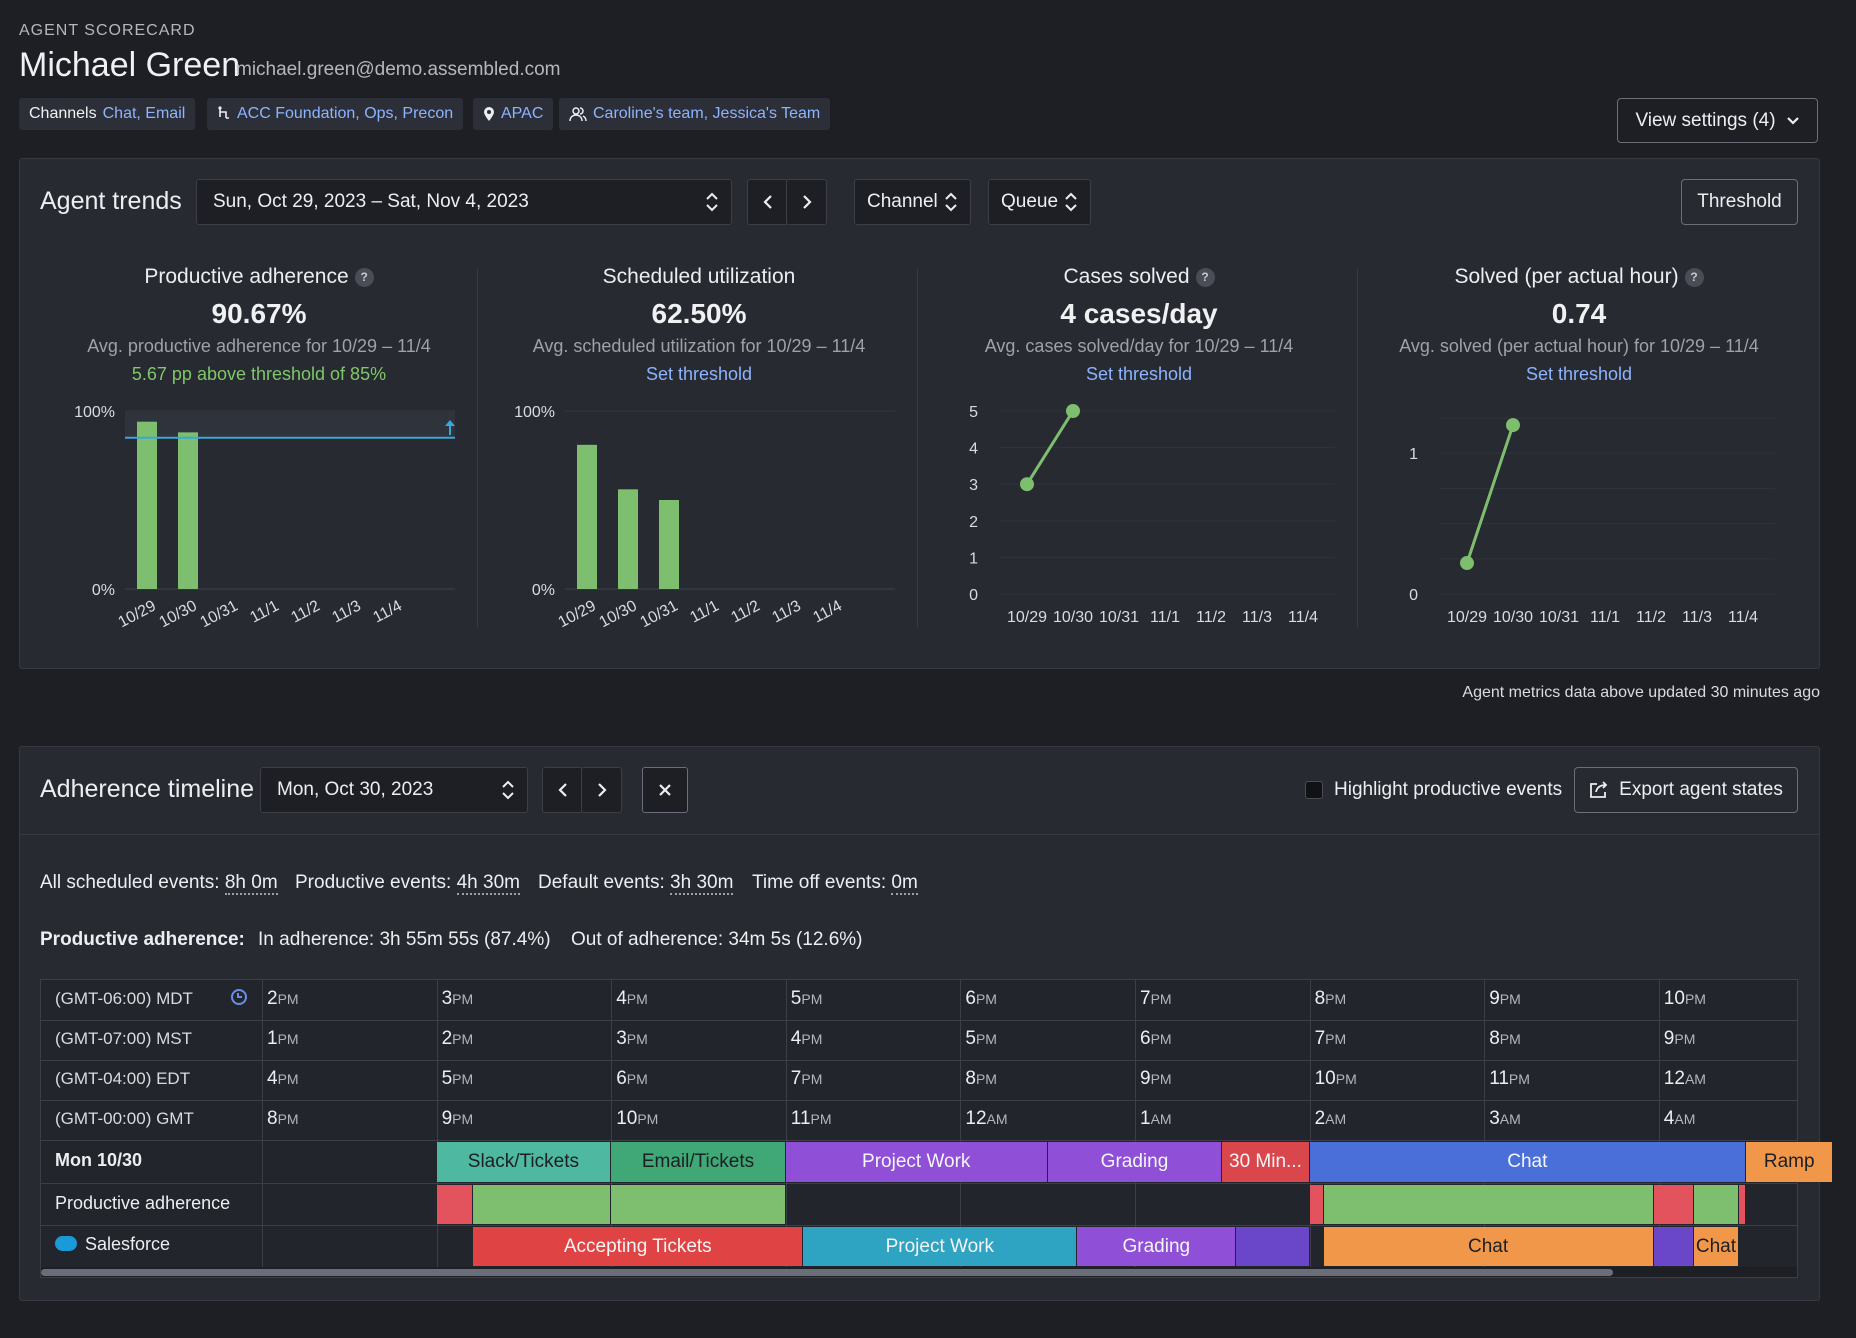  What do you see at coordinates (767, 202) in the screenshot?
I see `prev-week-button` at bounding box center [767, 202].